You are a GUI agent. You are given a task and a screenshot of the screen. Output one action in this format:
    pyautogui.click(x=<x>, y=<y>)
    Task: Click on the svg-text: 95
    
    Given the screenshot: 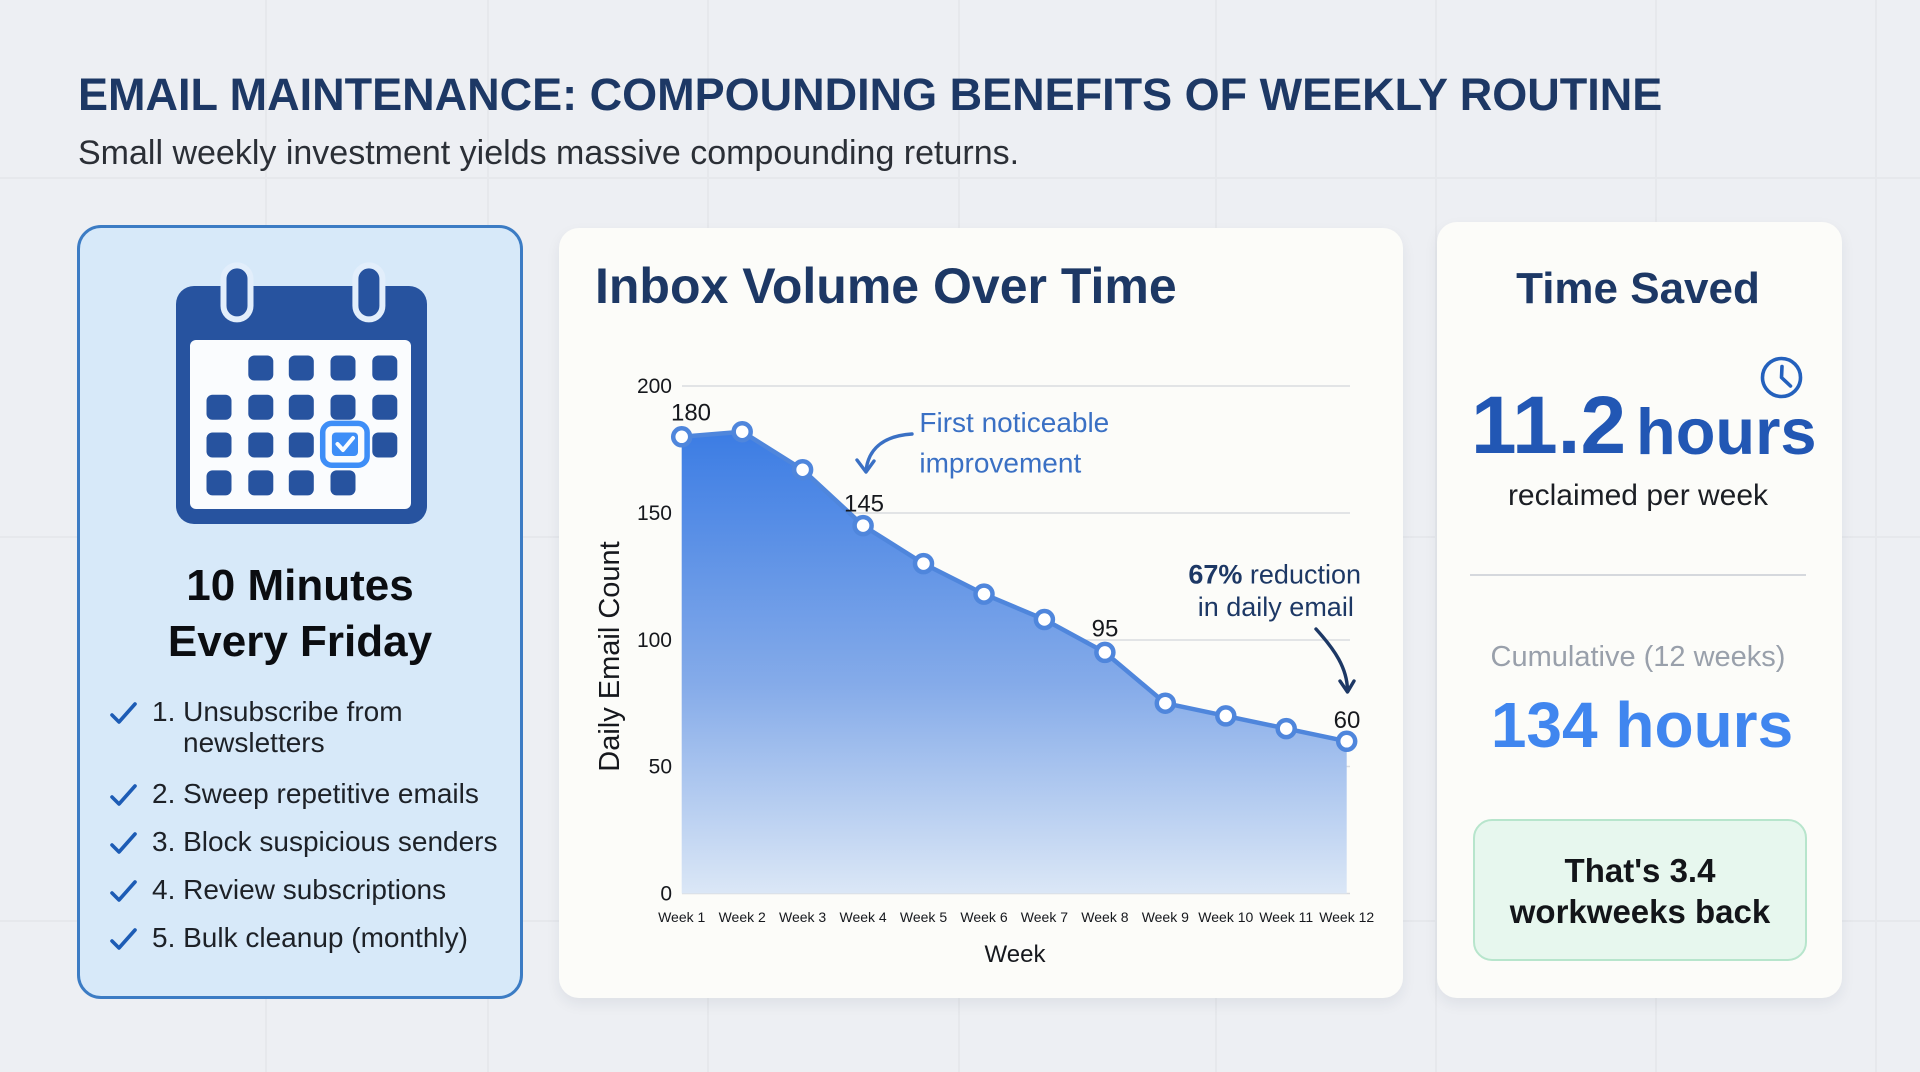 What is the action you would take?
    pyautogui.click(x=1105, y=628)
    